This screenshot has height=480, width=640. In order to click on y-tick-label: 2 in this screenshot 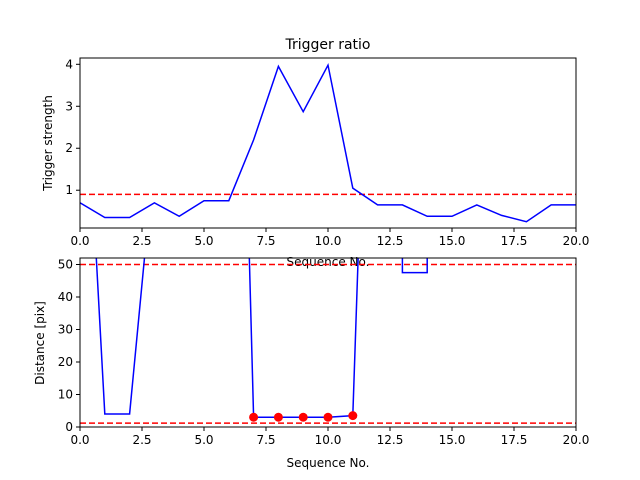, I will do `click(69, 148)`.